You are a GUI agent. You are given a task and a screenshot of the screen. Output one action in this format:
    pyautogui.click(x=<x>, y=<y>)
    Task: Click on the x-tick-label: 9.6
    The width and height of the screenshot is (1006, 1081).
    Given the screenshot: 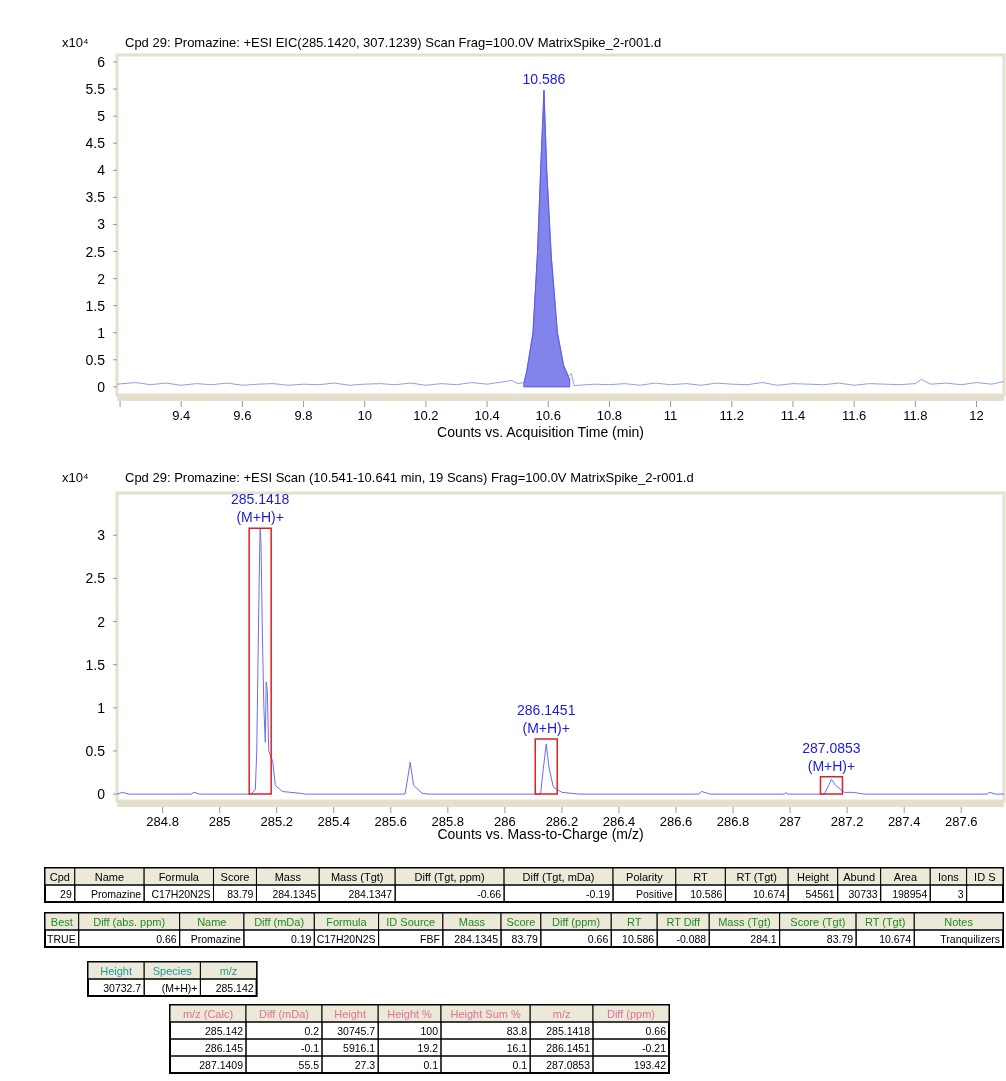 What is the action you would take?
    pyautogui.click(x=242, y=415)
    